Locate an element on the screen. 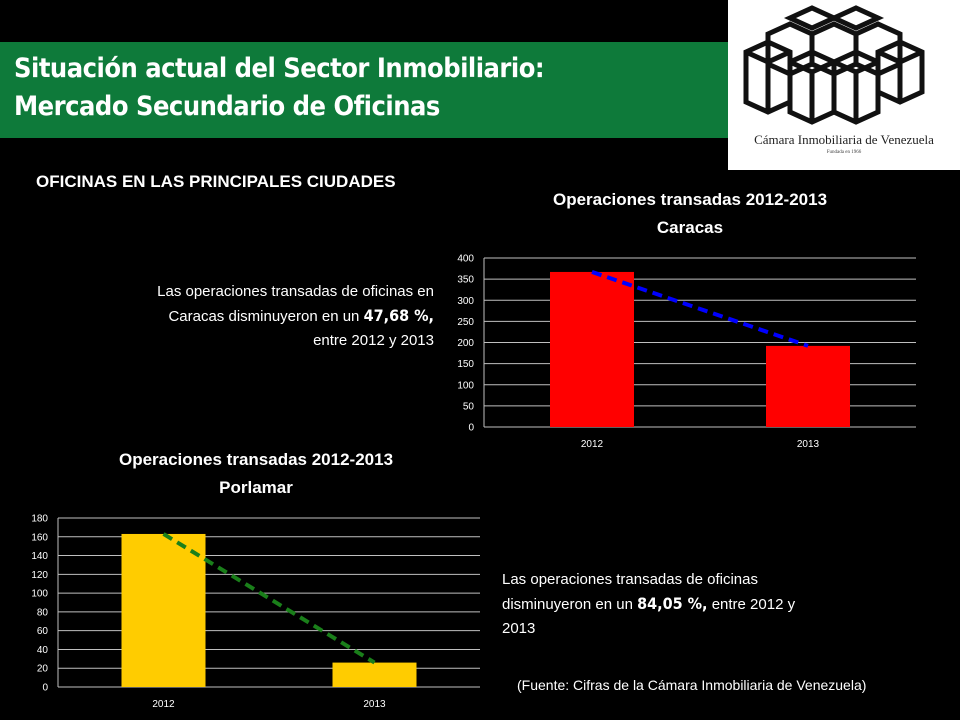  caracas-text-line3: entre 2012 y 2013 is located at coordinates (373, 340).